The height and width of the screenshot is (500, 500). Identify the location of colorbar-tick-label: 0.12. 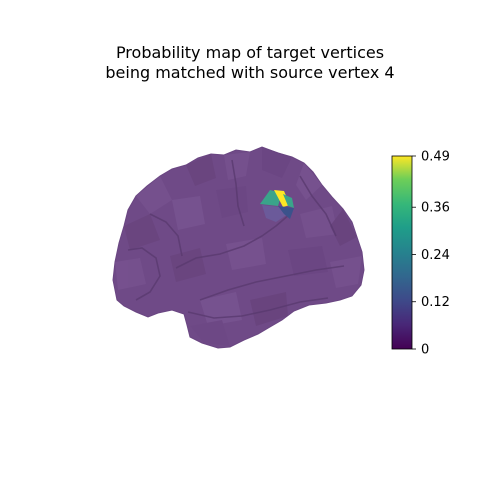
(435, 302).